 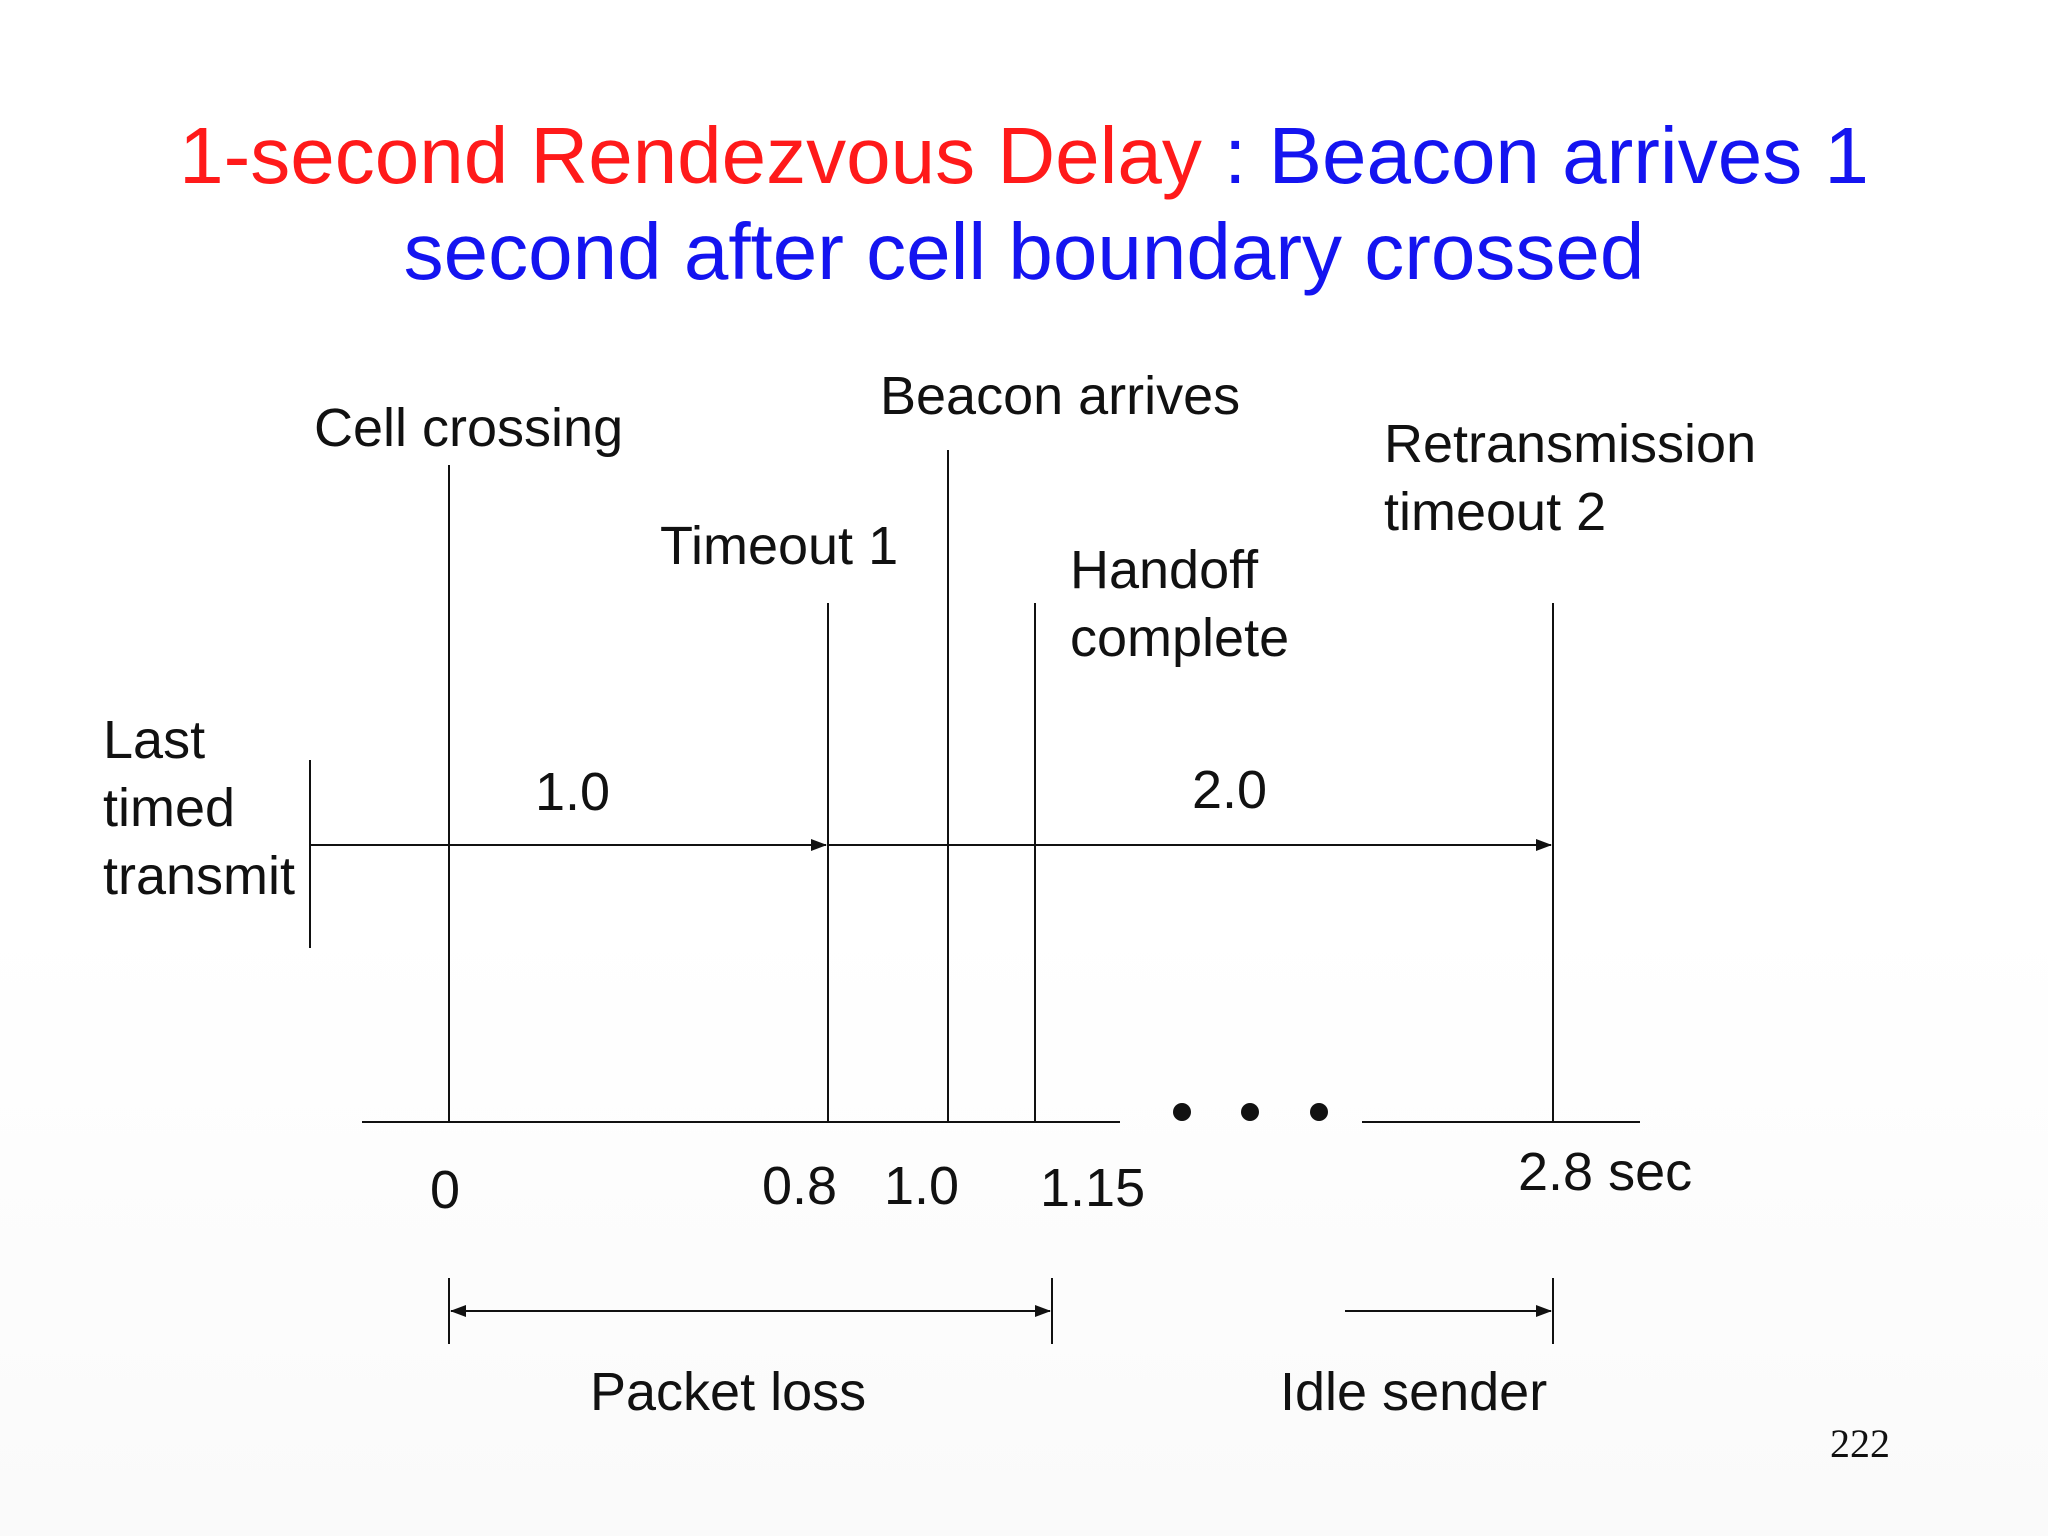 What do you see at coordinates (468, 428) in the screenshot?
I see `cell-crossing-label: Cell crossing` at bounding box center [468, 428].